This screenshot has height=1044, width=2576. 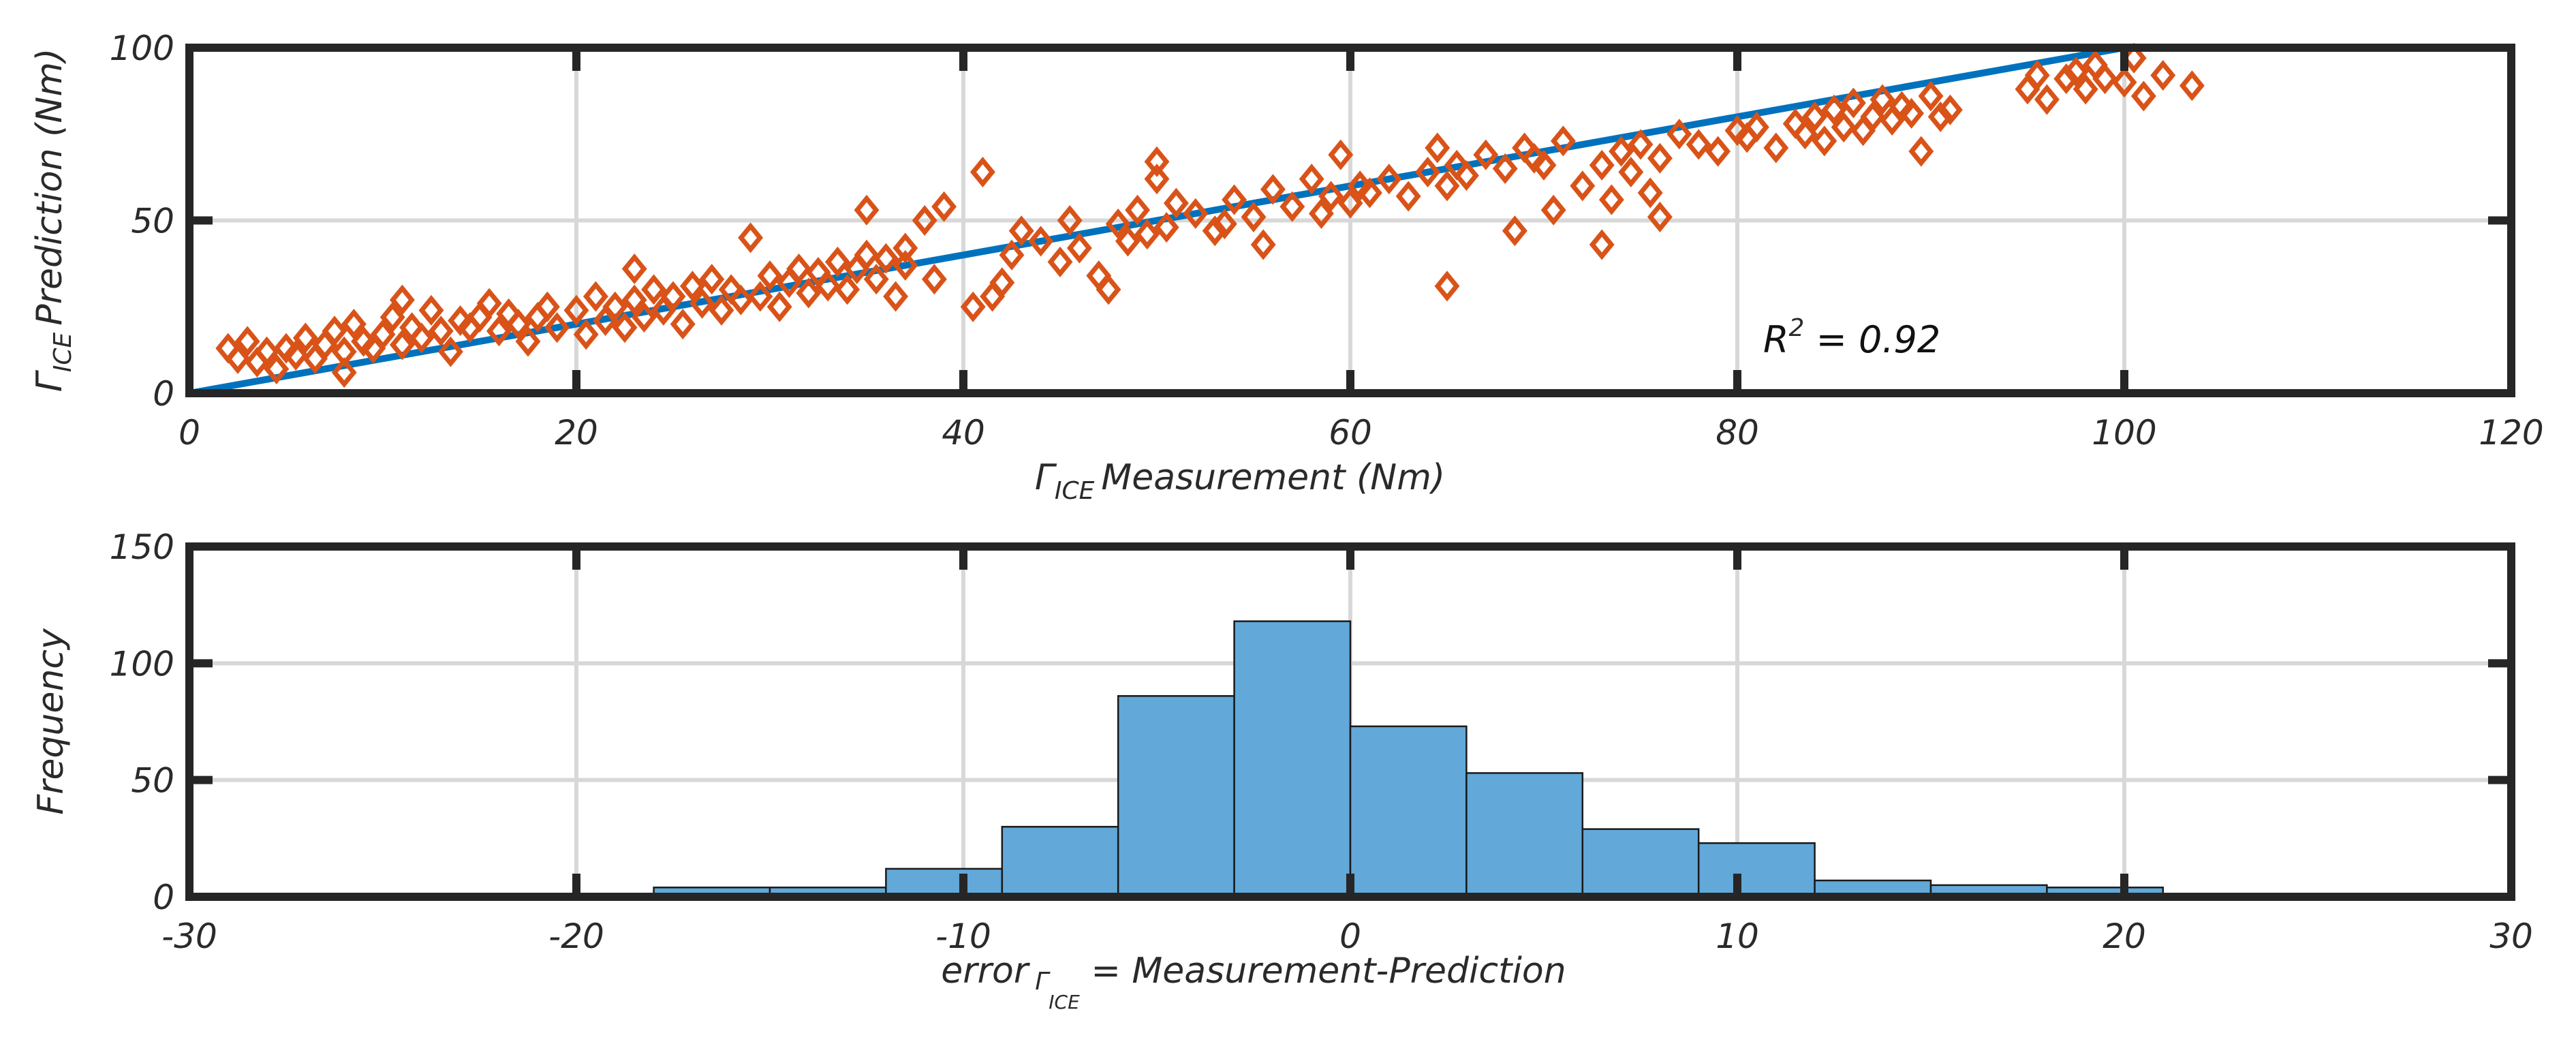 I want to click on histogram-x-tick-label: -20, so click(x=576, y=936).